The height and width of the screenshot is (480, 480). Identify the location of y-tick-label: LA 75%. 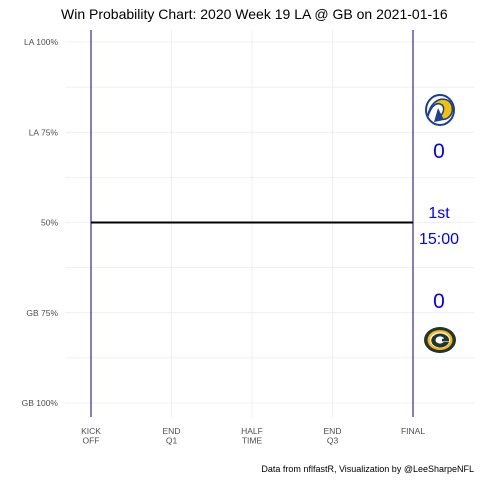
(44, 132).